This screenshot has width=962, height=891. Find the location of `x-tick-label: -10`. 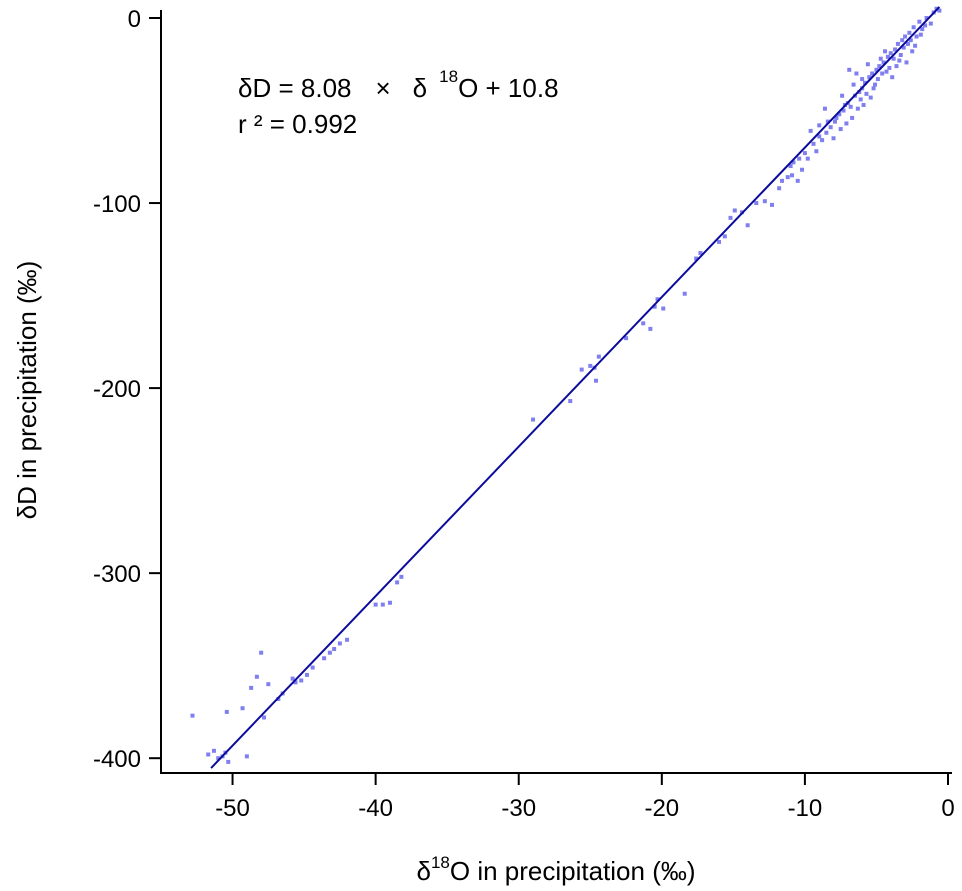

x-tick-label: -10 is located at coordinates (805, 808).